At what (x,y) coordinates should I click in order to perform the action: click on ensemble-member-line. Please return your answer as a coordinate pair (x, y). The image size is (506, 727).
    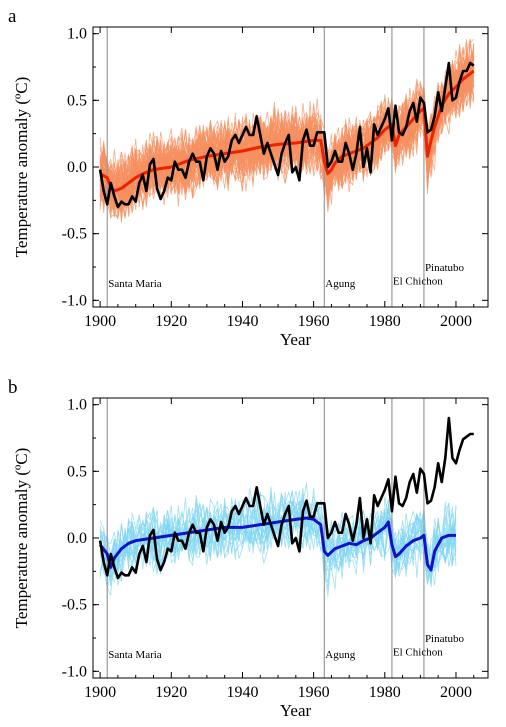
    Looking at the image, I should click on (278, 538).